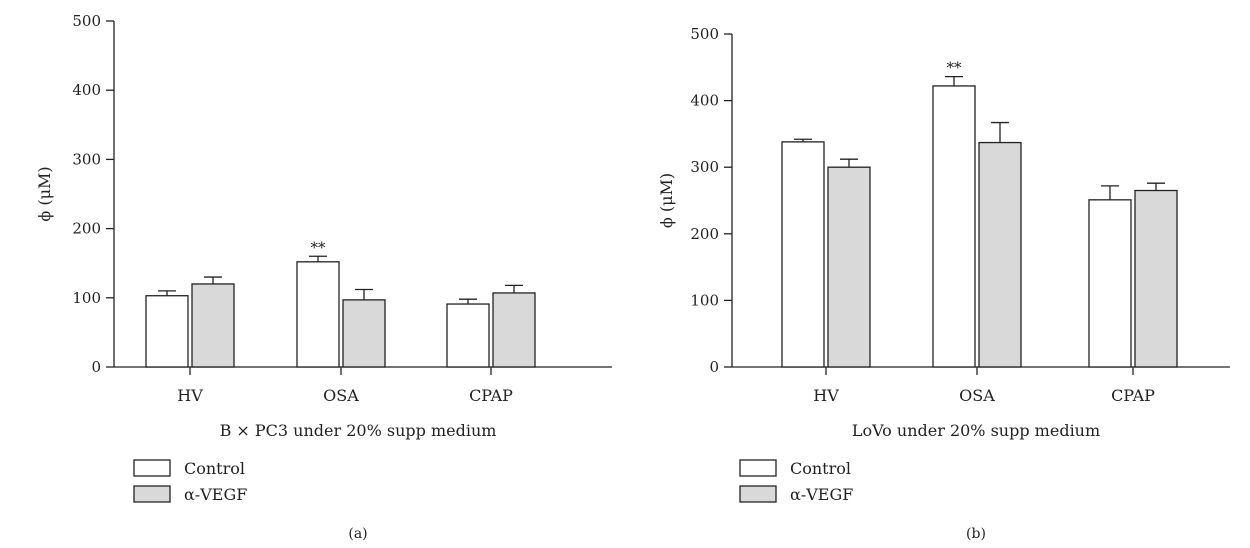 The width and height of the screenshot is (1250, 548). What do you see at coordinates (358, 430) in the screenshot?
I see `x-axis-label: B × PC3 under 20% supp medium` at bounding box center [358, 430].